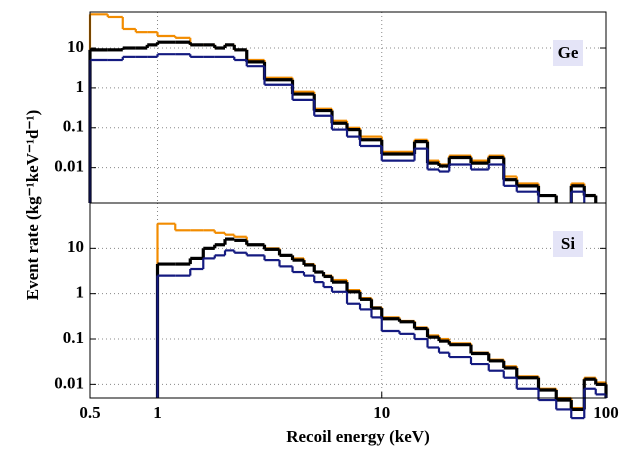 Image resolution: width=638 pixels, height=449 pixels. I want to click on x-tick-label: 100, so click(606, 412).